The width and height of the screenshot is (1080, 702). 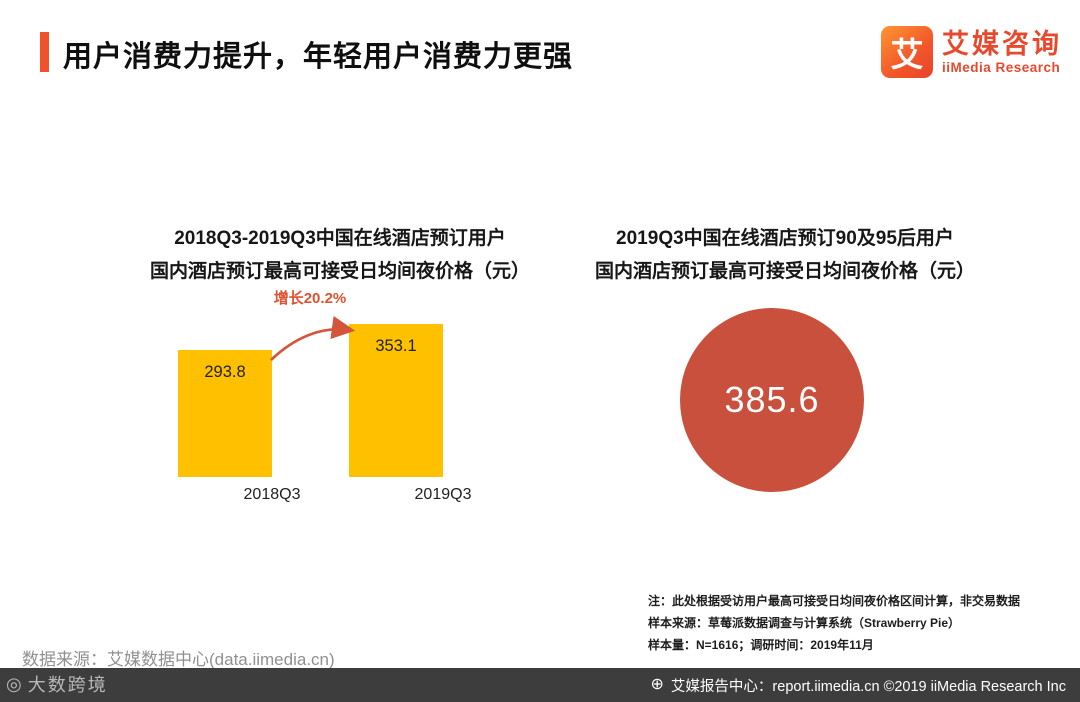 I want to click on iimedia-logo: 艾 艾媒咨询 iiMedia Research, so click(x=971, y=52).